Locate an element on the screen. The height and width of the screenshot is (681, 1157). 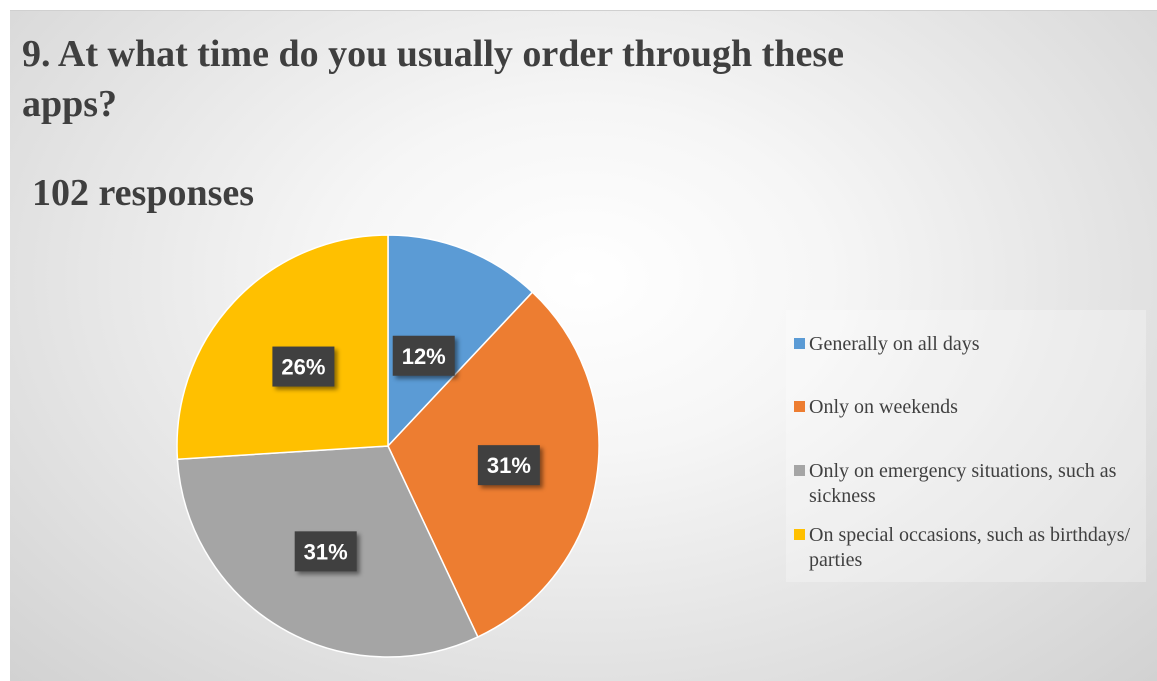
data-label-generally-on-all-days: 12% is located at coordinates (423, 355).